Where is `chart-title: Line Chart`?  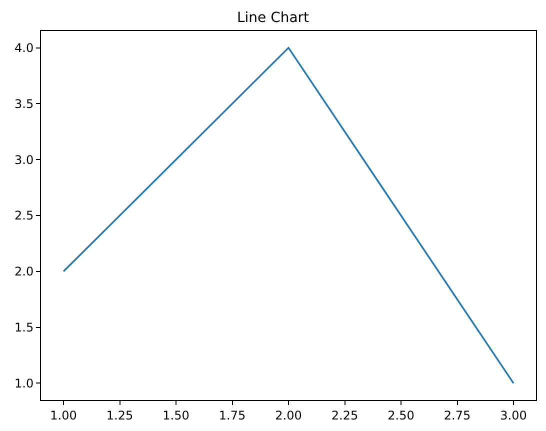
chart-title: Line Chart is located at coordinates (273, 18).